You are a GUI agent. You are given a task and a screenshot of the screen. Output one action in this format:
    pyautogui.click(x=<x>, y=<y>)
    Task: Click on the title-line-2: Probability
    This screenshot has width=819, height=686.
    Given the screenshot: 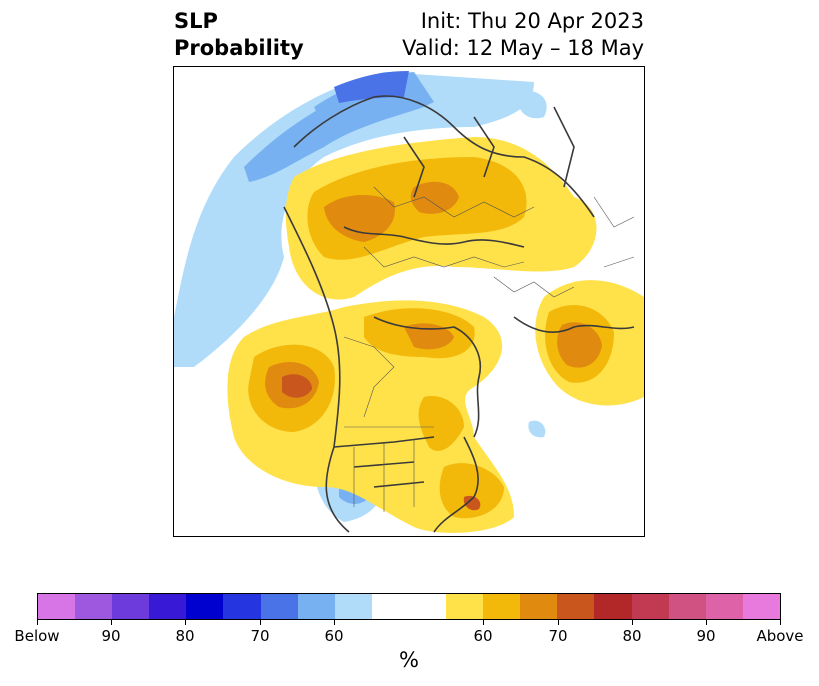 What is the action you would take?
    pyautogui.click(x=239, y=48)
    